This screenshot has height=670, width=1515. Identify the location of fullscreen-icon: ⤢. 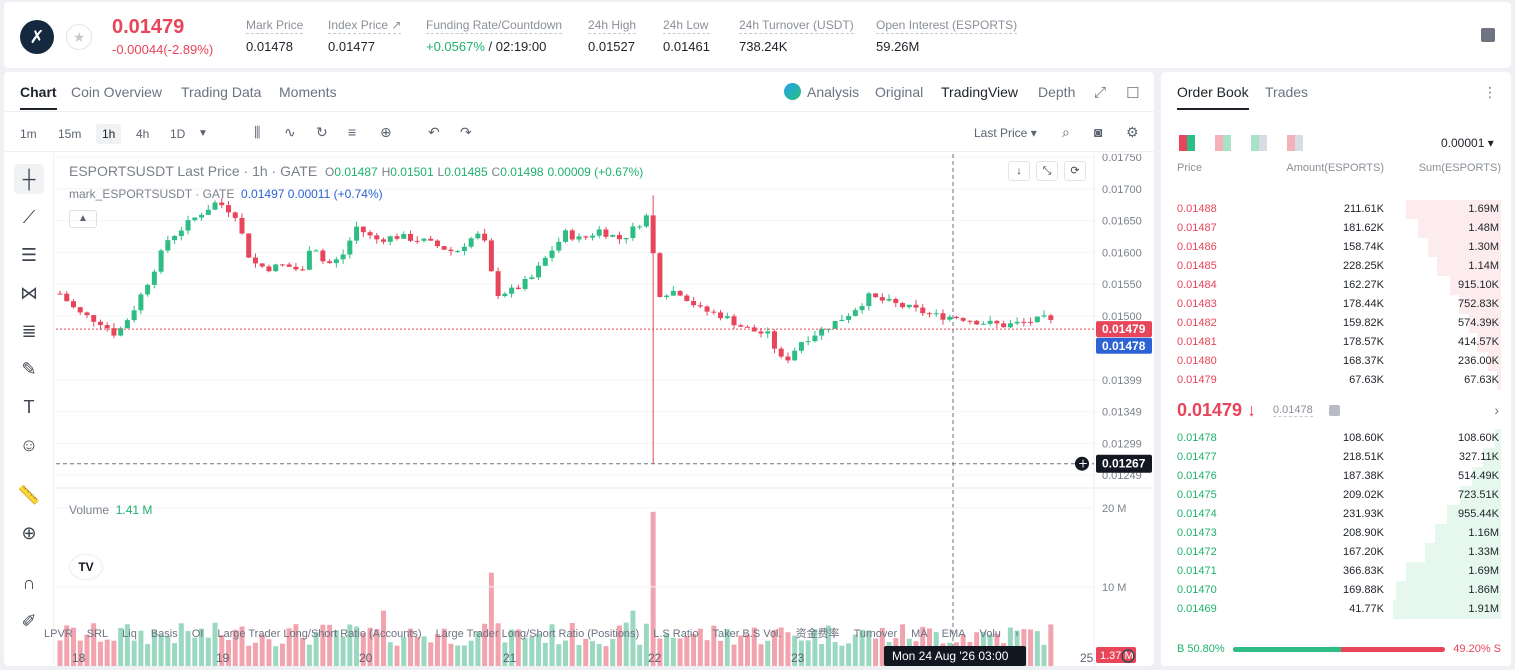
(1100, 92).